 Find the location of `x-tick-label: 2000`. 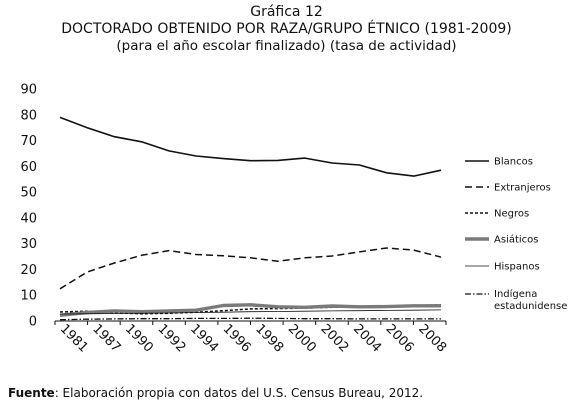

x-tick-label: 2000 is located at coordinates (302, 339).